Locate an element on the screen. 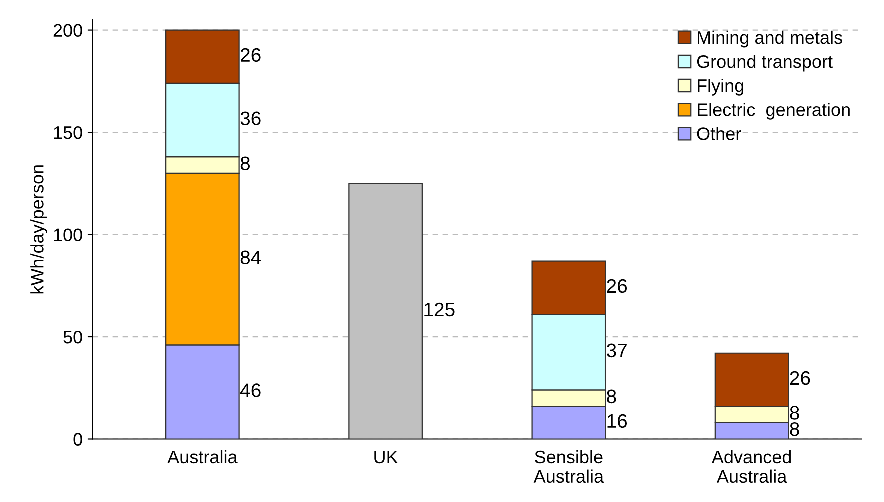 The width and height of the screenshot is (884, 502). x-tick-label: Sensible Australia is located at coordinates (569, 467).